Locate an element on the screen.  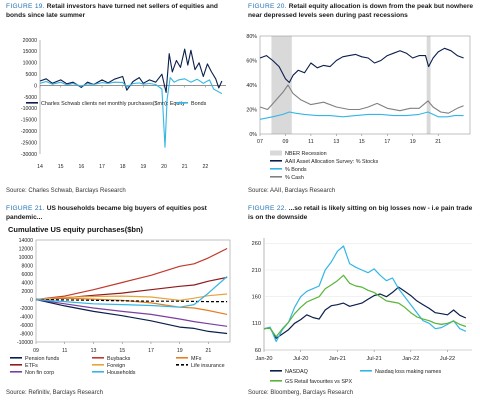
x-tick-label: 07 is located at coordinates (260, 142).